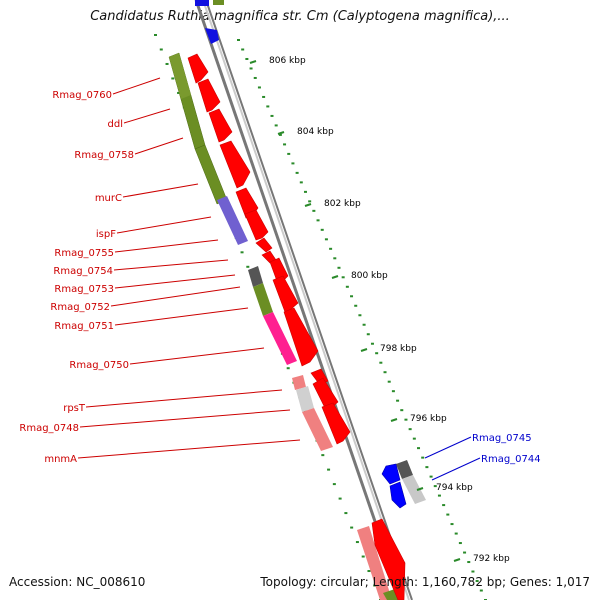 This screenshot has height=600, width=600. Describe the element at coordinates (506, 449) in the screenshot. I see `right-gene-labels: Rmag_0745 Rmag_0744` at that location.